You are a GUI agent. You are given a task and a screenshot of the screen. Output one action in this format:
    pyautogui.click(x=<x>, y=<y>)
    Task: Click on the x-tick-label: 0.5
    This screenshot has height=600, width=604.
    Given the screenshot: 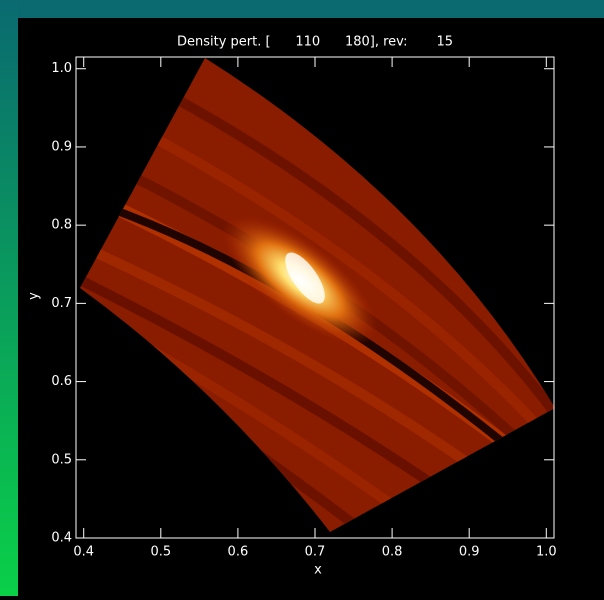 What is the action you would take?
    pyautogui.click(x=160, y=552)
    